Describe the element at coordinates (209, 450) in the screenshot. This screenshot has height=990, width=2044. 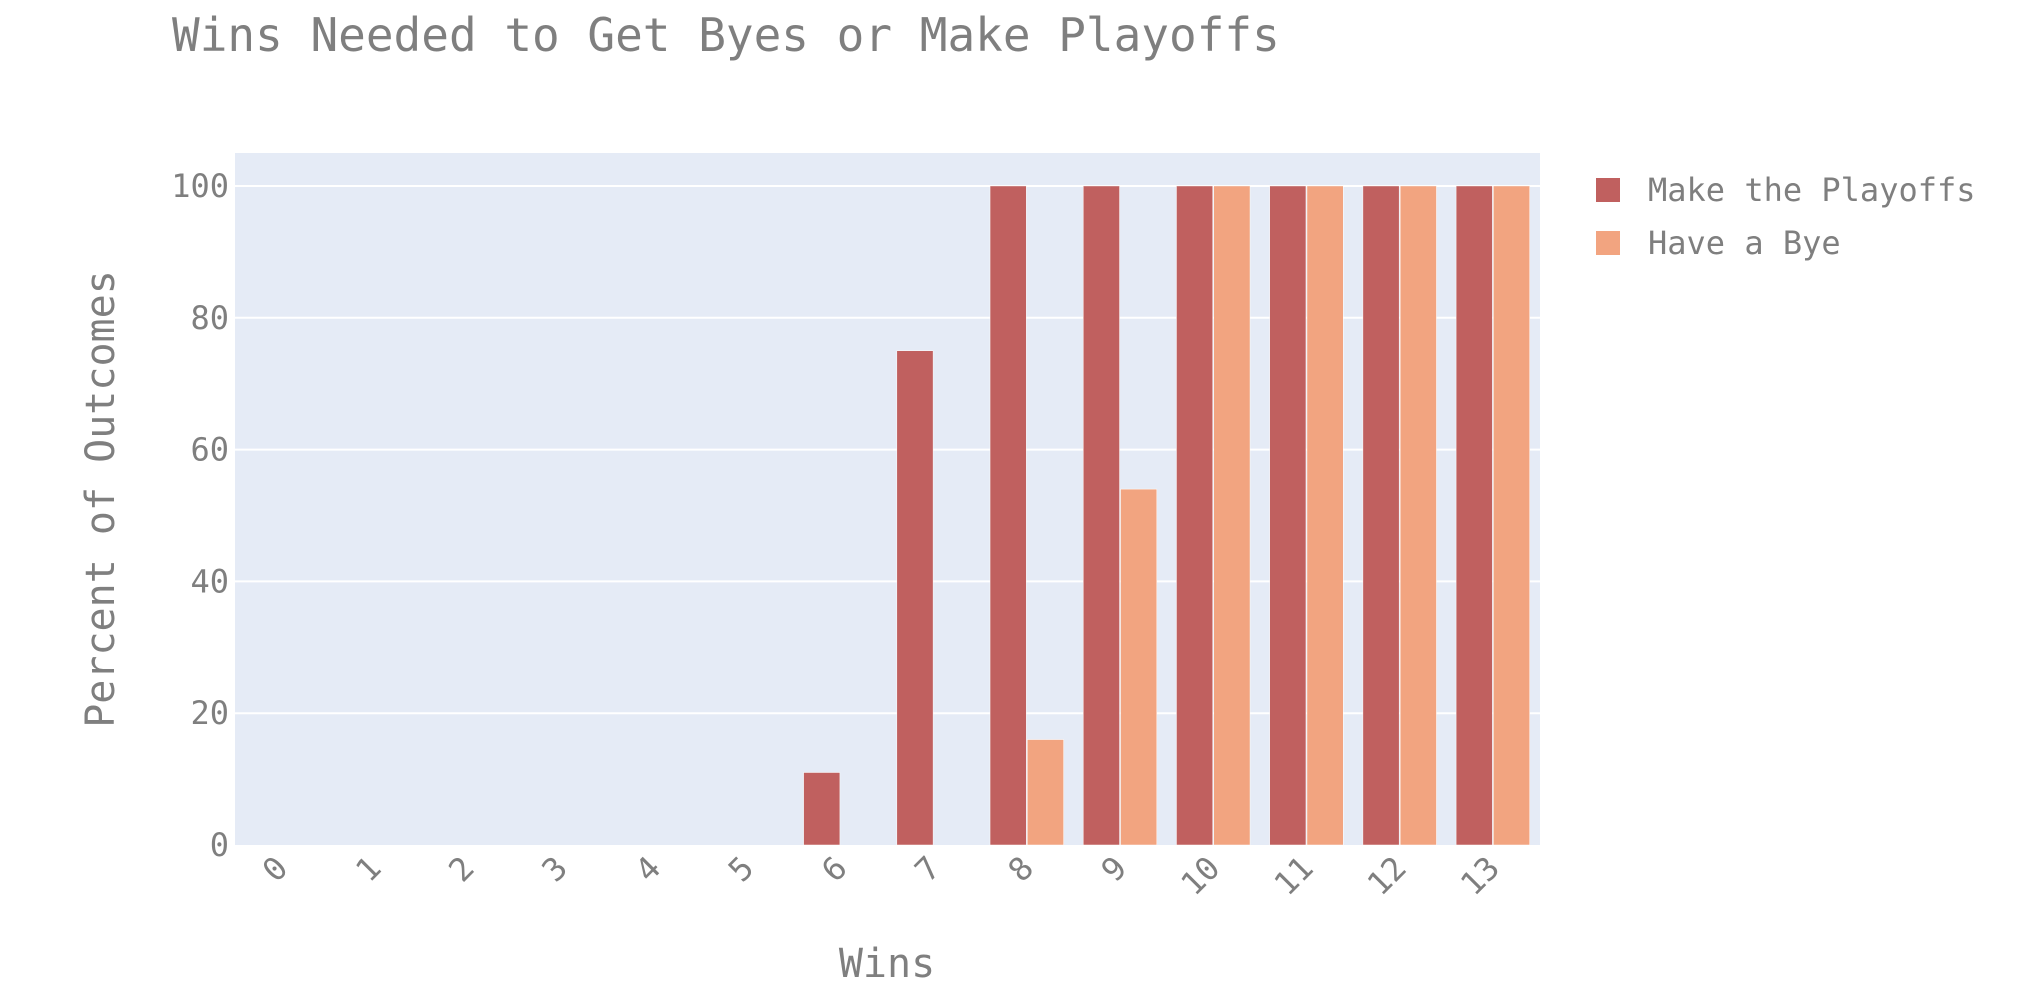
I see `y-tick-label: 60` at that location.